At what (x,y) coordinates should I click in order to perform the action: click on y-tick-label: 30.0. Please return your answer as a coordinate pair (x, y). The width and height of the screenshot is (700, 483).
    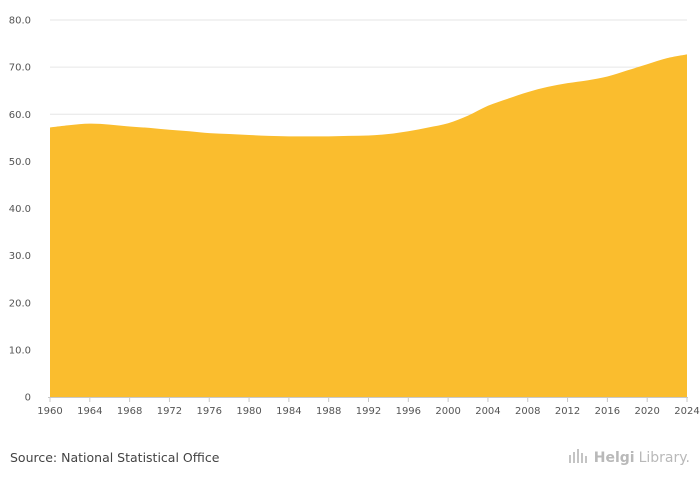
    Looking at the image, I should click on (20, 256).